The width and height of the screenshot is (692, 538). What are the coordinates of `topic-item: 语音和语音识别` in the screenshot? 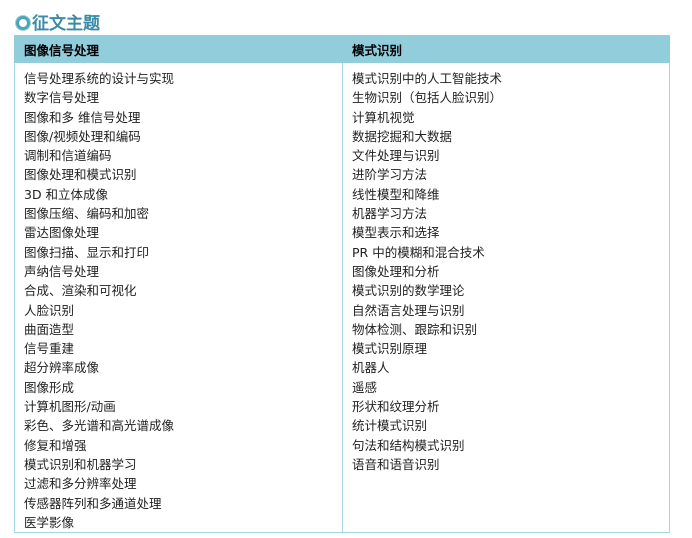 It's located at (396, 464).